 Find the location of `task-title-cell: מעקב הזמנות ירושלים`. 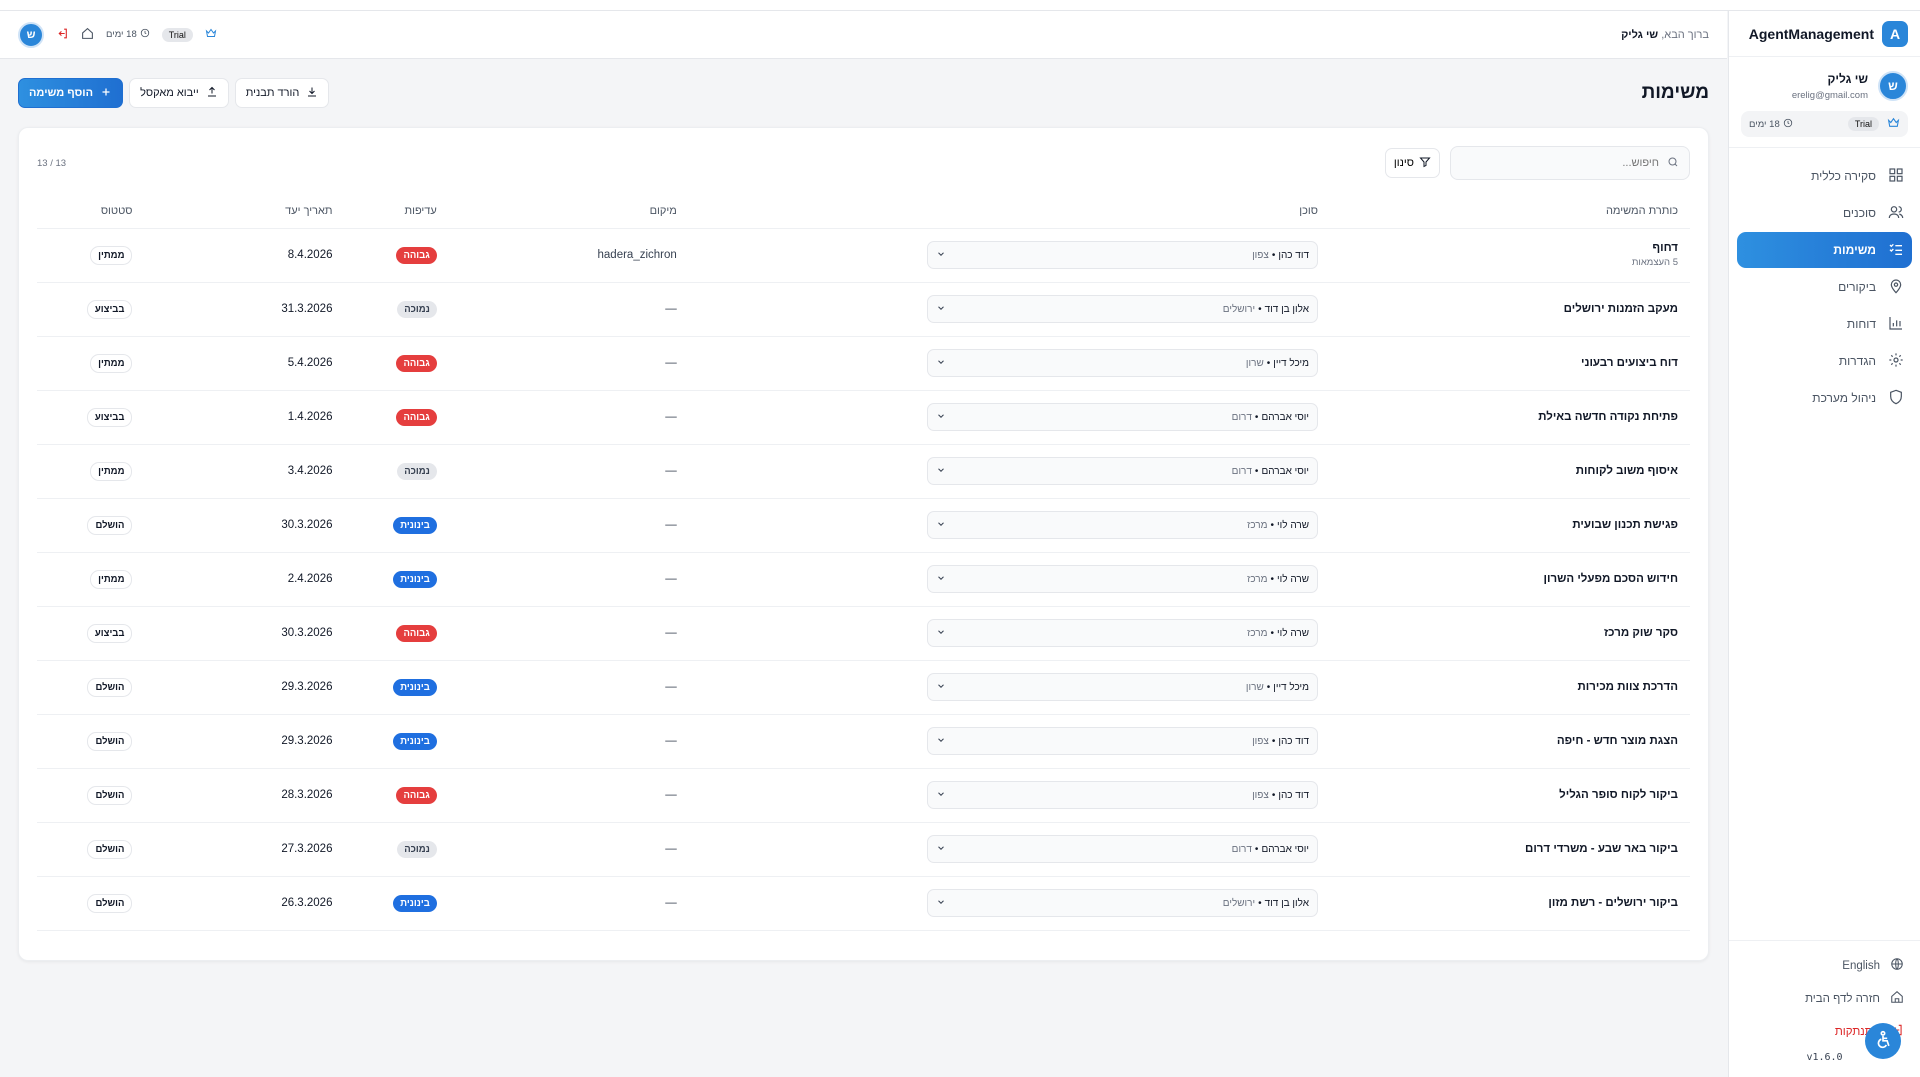

task-title-cell: מעקב הזמנות ירושלים is located at coordinates (1510, 309).